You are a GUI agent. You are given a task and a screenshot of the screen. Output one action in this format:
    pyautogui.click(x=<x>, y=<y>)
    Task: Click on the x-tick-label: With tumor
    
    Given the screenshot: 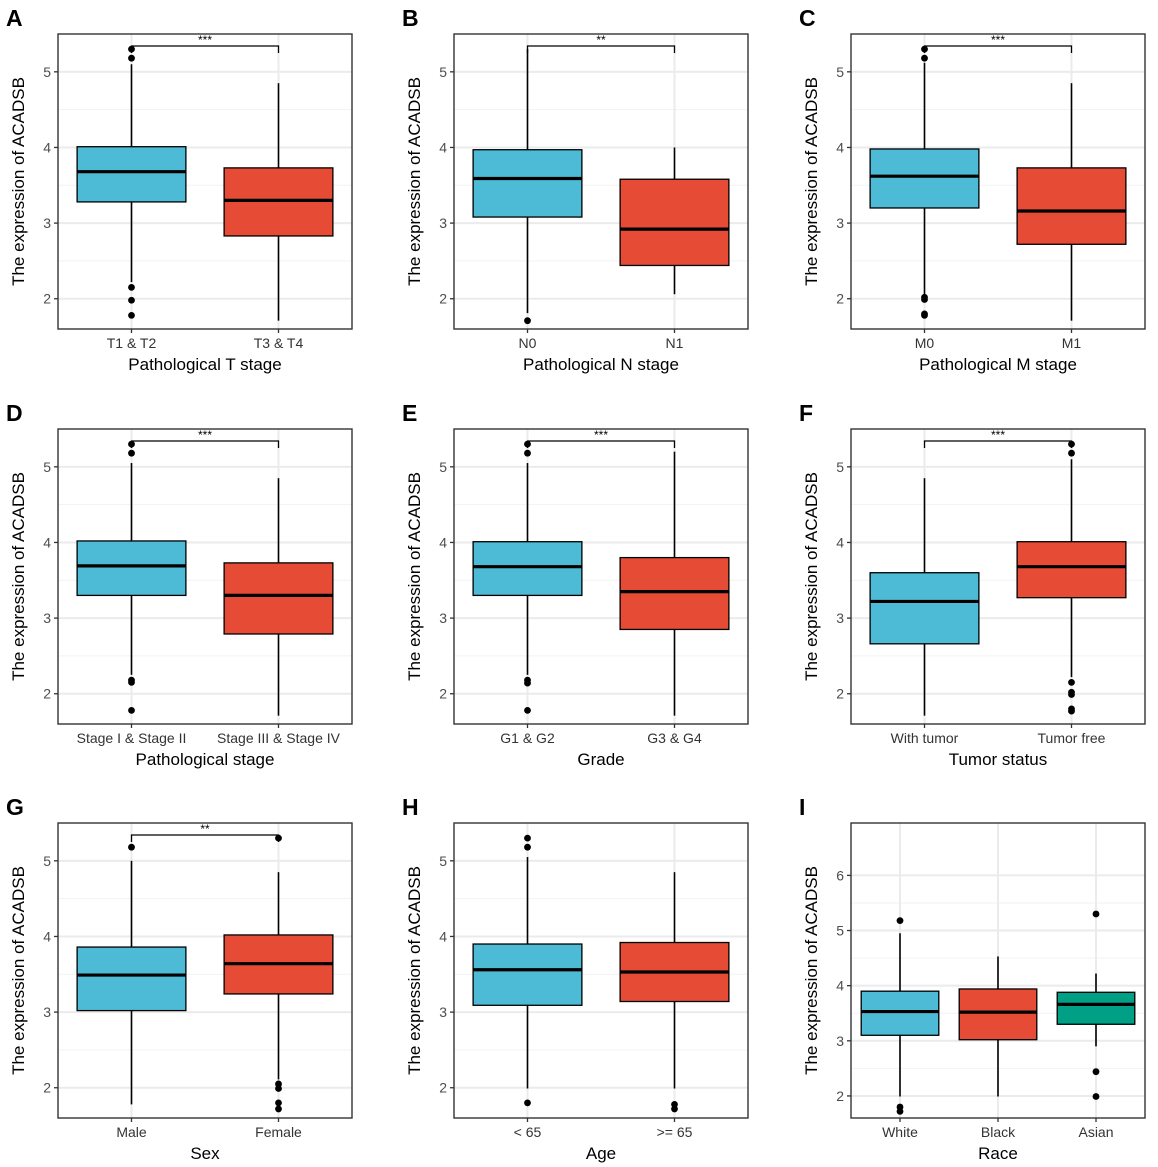 What is the action you would take?
    pyautogui.click(x=925, y=738)
    